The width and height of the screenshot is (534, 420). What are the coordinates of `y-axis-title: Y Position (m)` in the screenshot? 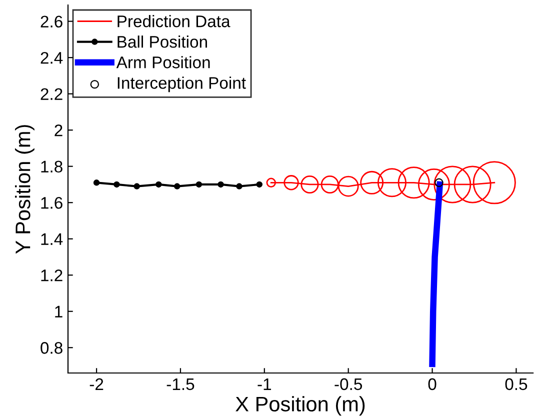 It's located at (24, 189).